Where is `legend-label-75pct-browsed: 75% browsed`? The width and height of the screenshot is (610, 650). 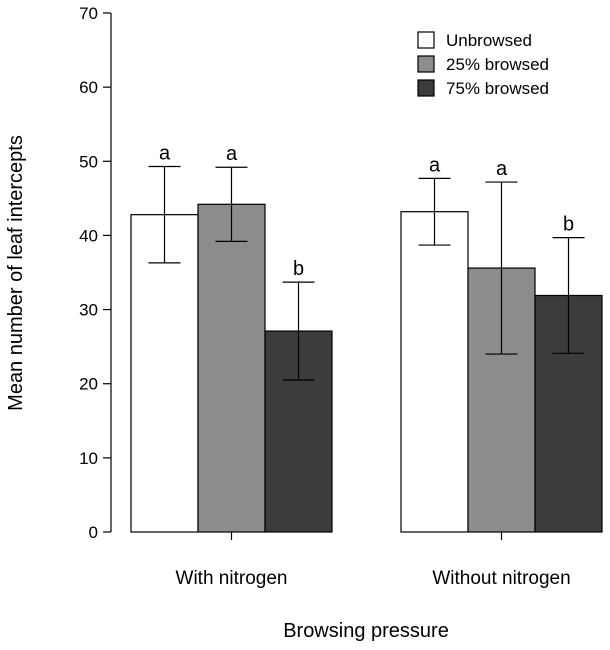 legend-label-75pct-browsed: 75% browsed is located at coordinates (497, 88).